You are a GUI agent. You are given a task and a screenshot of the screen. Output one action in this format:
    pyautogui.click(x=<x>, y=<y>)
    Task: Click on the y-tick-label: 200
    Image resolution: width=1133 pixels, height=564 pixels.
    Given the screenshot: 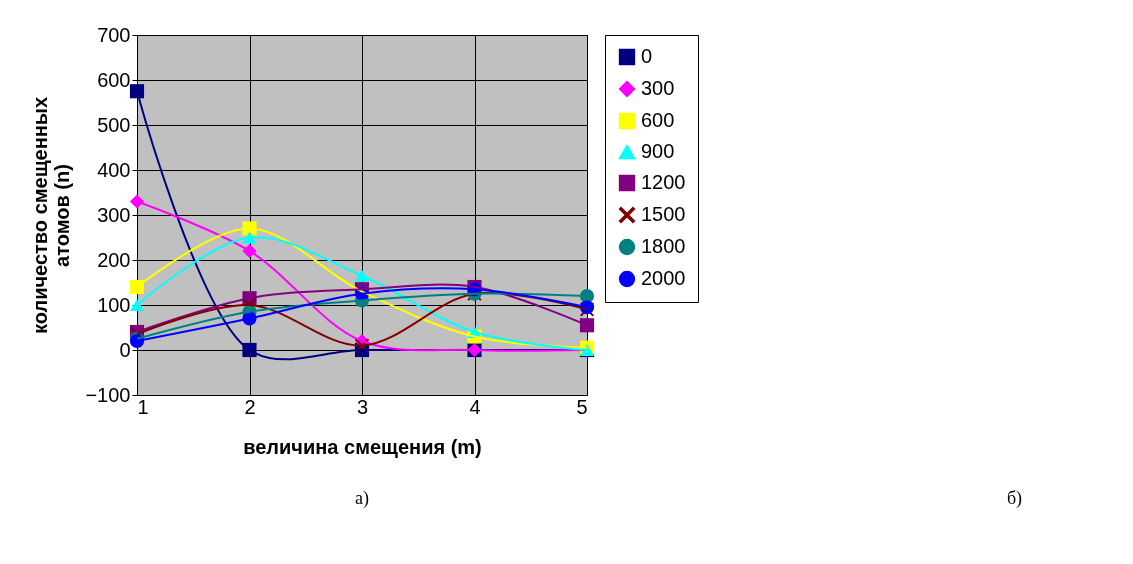 What is the action you would take?
    pyautogui.click(x=114, y=259)
    